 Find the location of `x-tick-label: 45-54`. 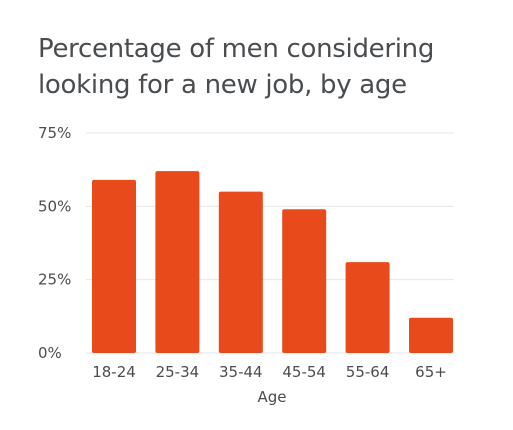

x-tick-label: 45-54 is located at coordinates (304, 372).